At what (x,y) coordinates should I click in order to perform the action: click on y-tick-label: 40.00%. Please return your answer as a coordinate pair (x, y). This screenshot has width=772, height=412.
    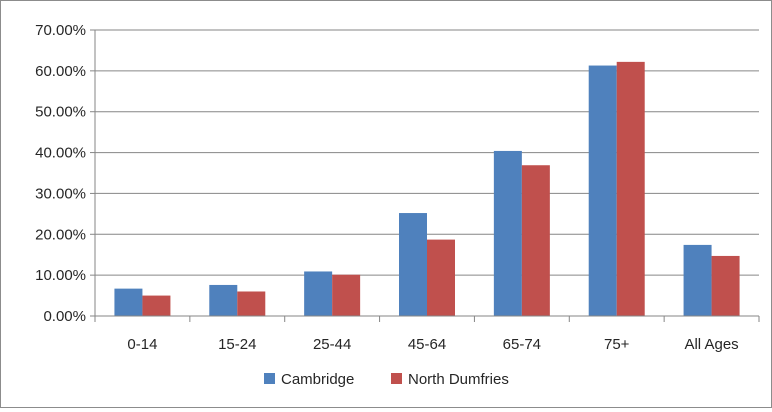
    Looking at the image, I should click on (60, 153).